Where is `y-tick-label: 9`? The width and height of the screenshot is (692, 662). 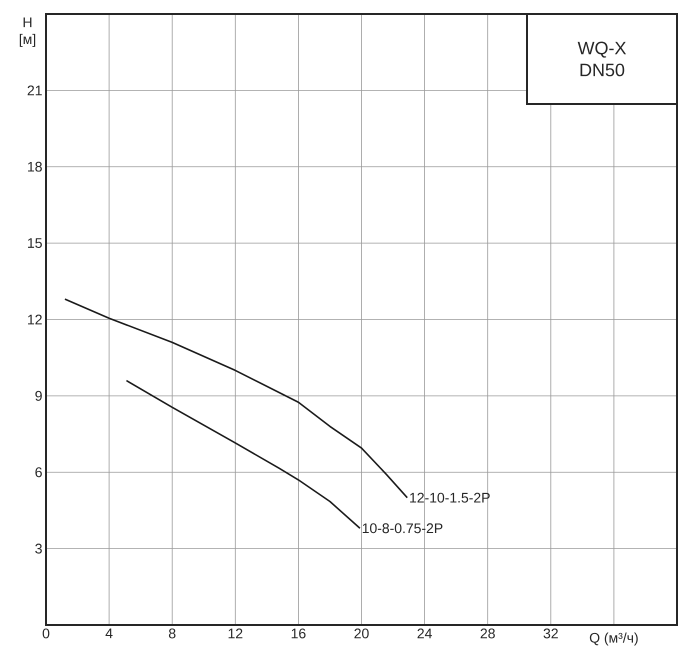 y-tick-label: 9 is located at coordinates (38, 395).